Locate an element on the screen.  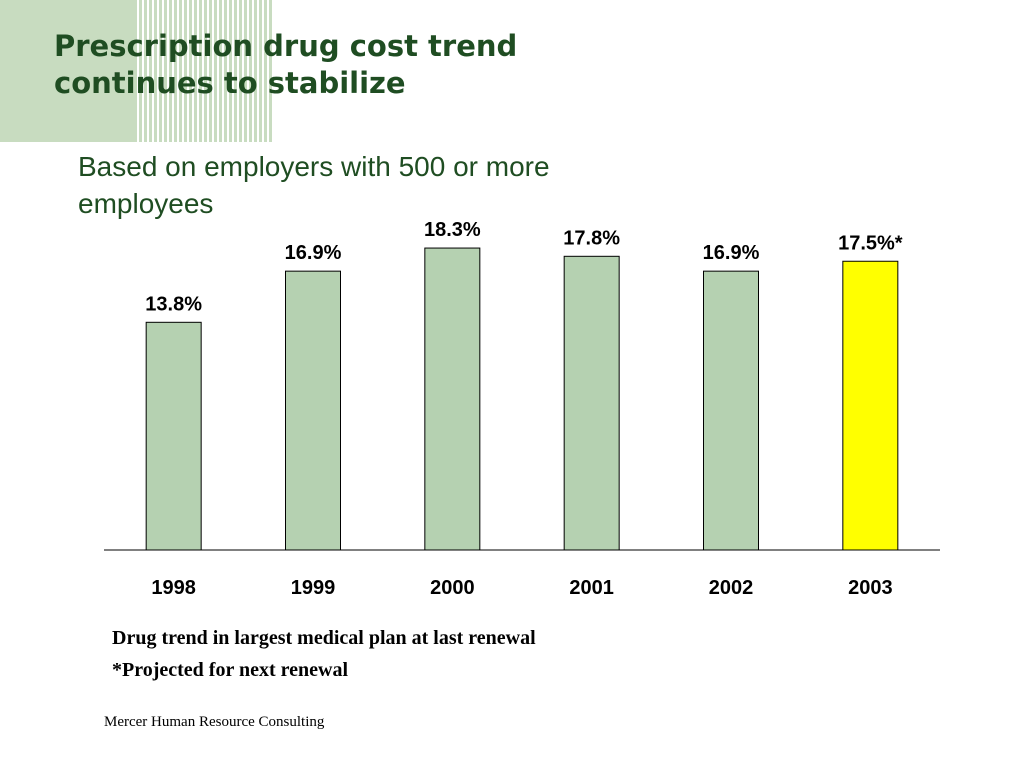
bar-2003 is located at coordinates (870, 405).